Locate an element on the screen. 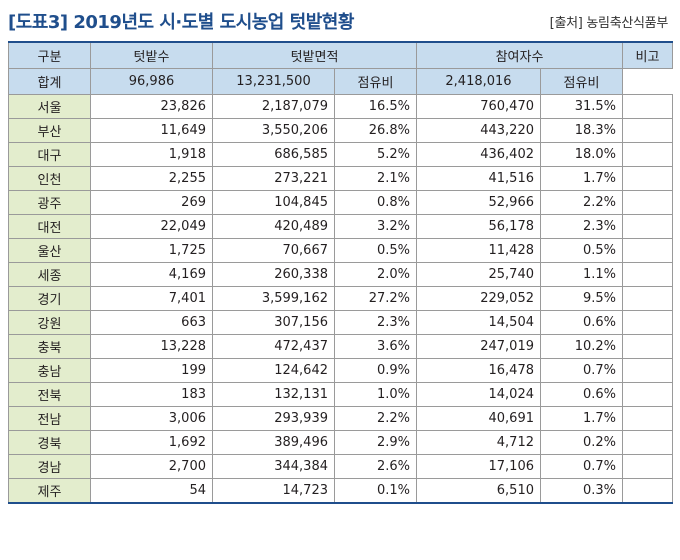 Image resolution: width=680 pixels, height=560 pixels. farms-cell: 22,049 is located at coordinates (151, 226).